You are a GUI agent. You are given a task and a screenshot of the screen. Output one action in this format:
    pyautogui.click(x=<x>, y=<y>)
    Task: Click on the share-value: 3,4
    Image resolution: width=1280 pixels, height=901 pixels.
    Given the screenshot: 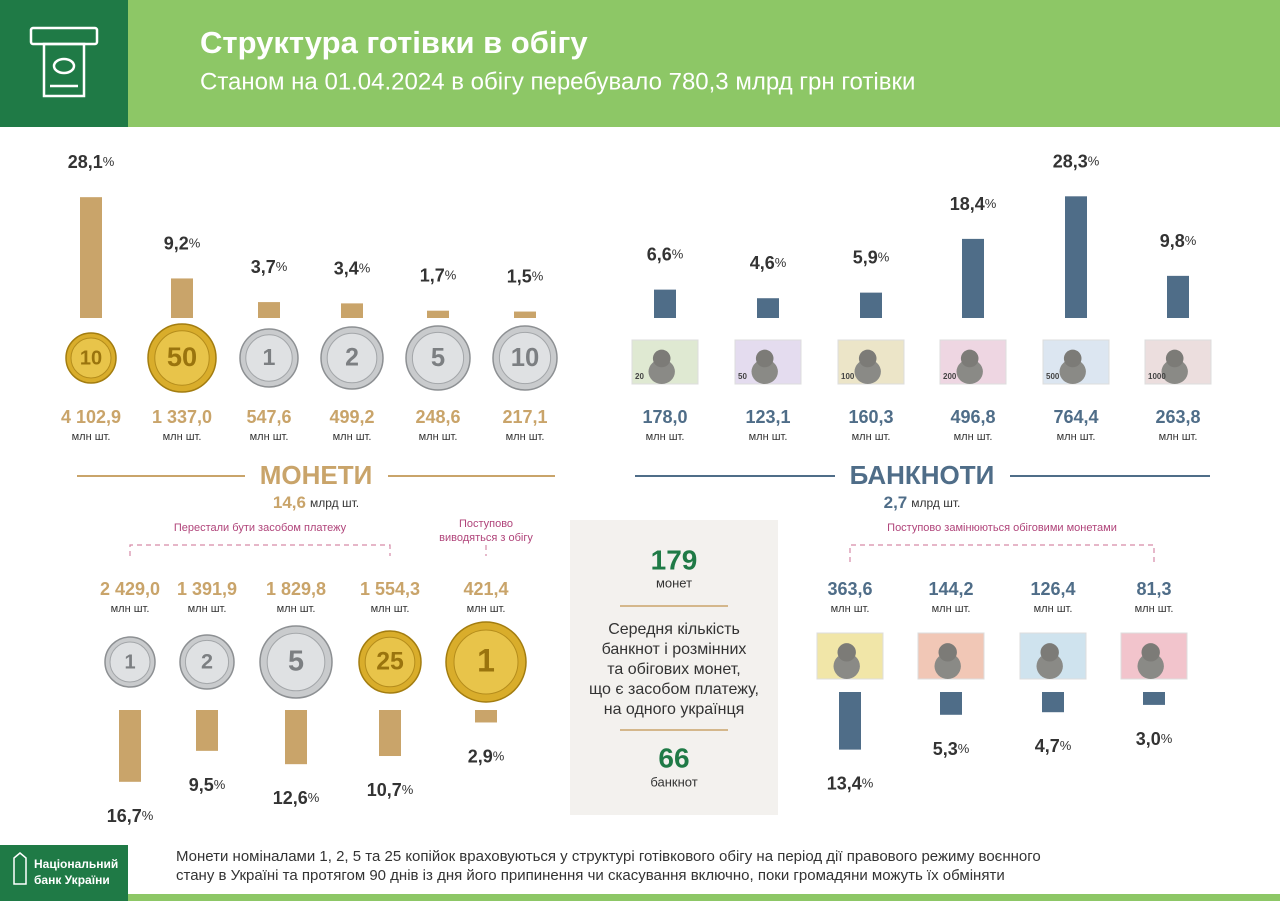 What is the action you would take?
    pyautogui.click(x=346, y=268)
    